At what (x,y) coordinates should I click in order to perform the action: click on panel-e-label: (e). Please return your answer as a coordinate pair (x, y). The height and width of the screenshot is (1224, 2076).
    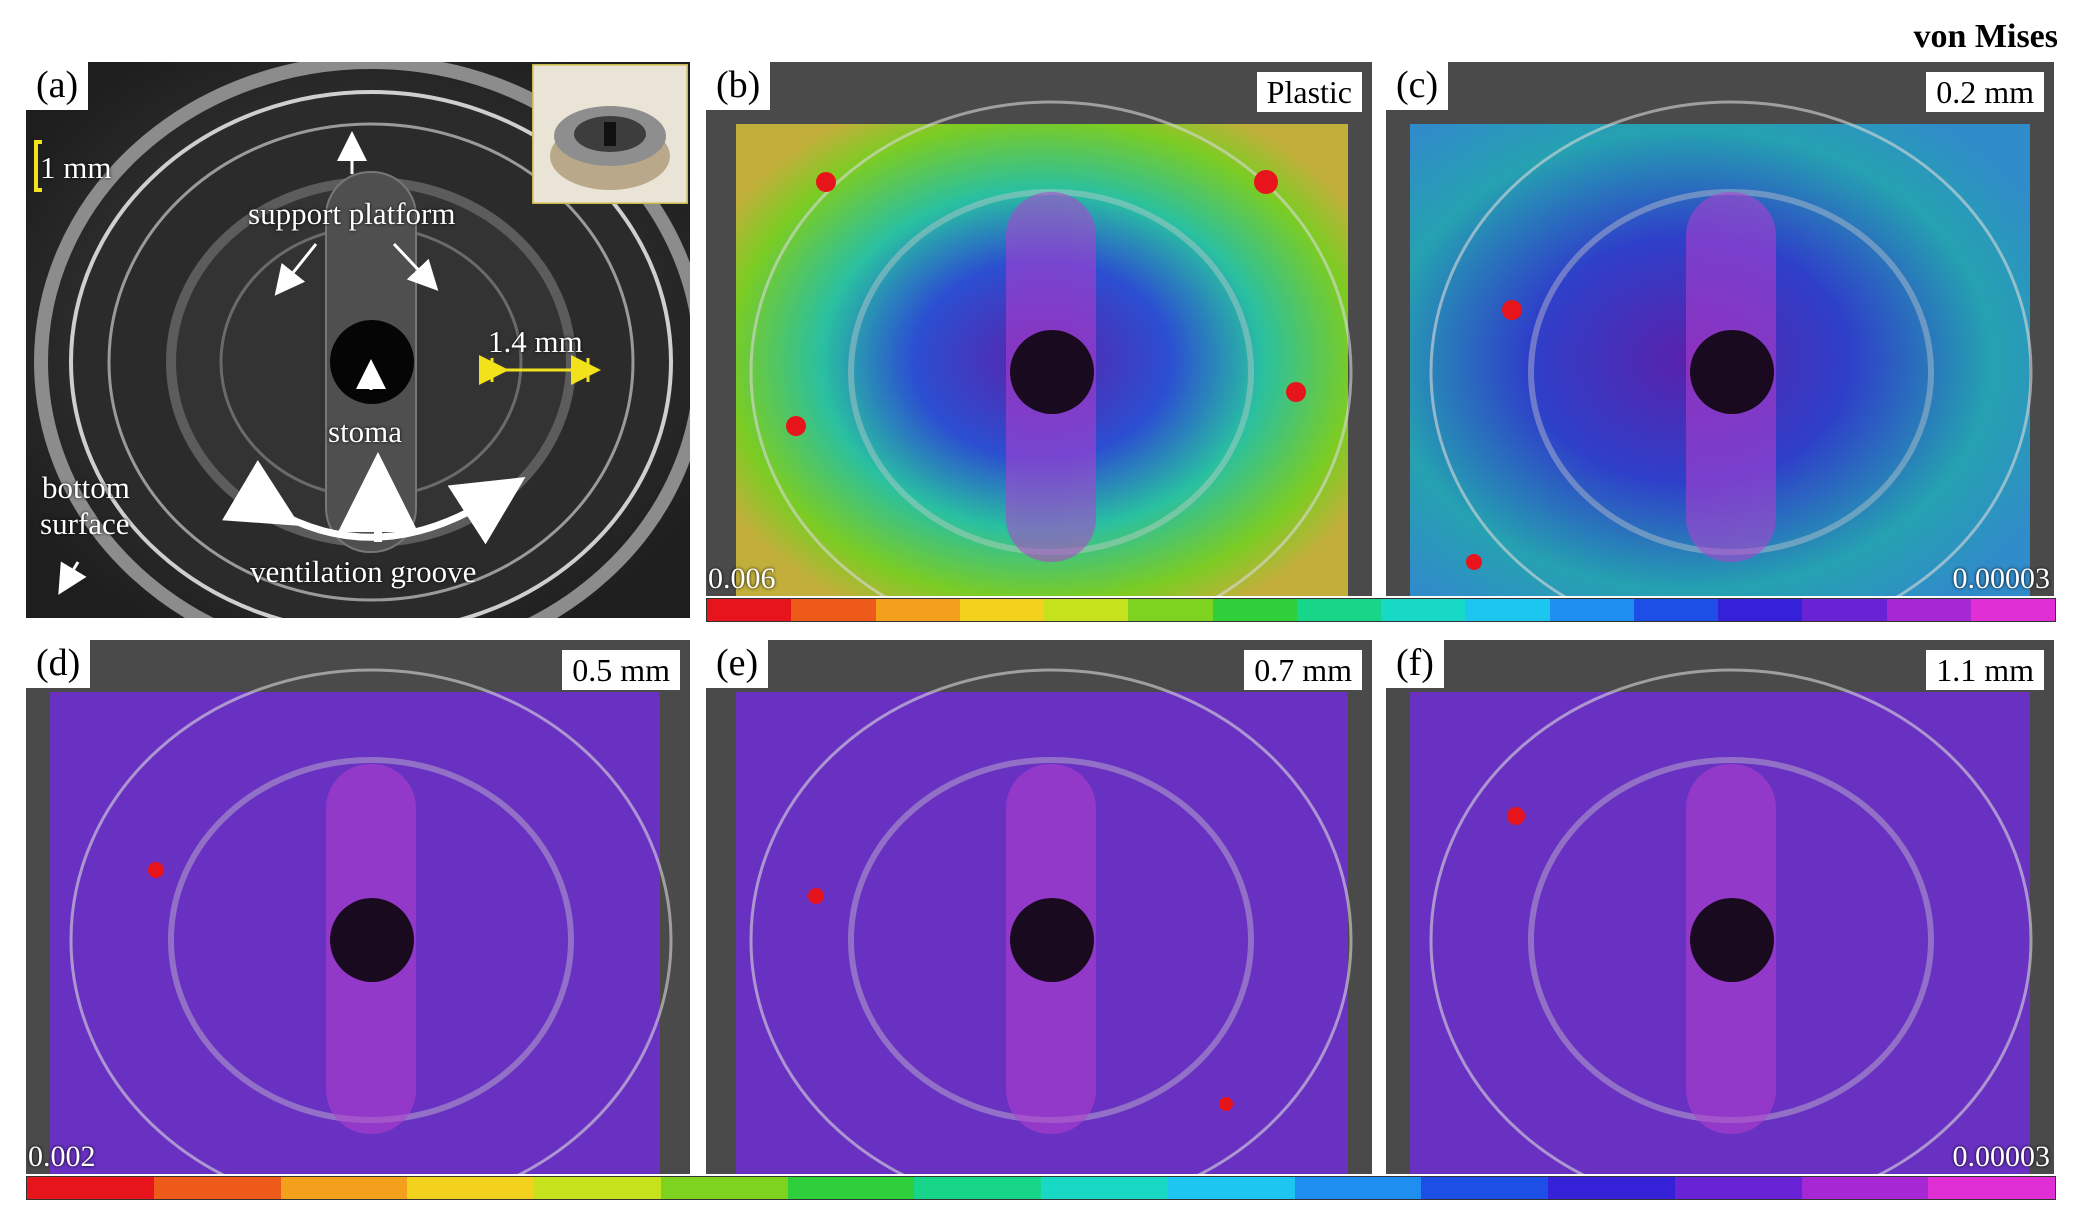
    Looking at the image, I should click on (737, 664).